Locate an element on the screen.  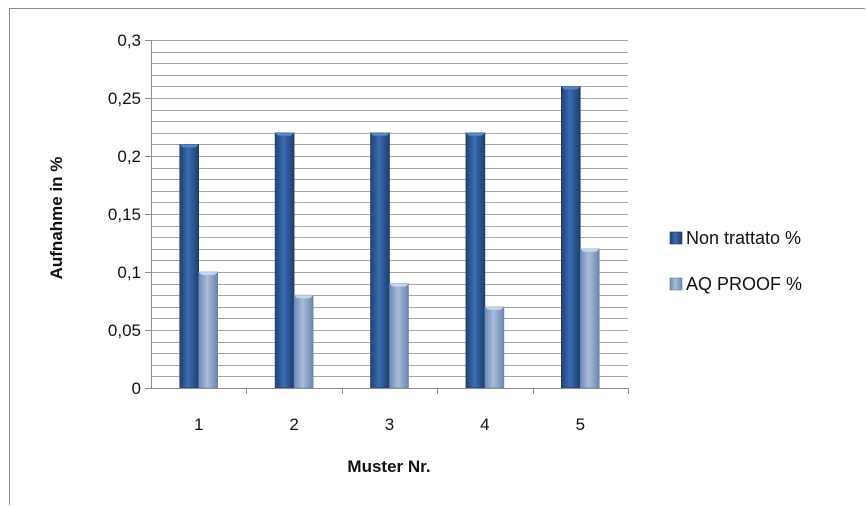
y-tick-label: 0,2 is located at coordinates (129, 156).